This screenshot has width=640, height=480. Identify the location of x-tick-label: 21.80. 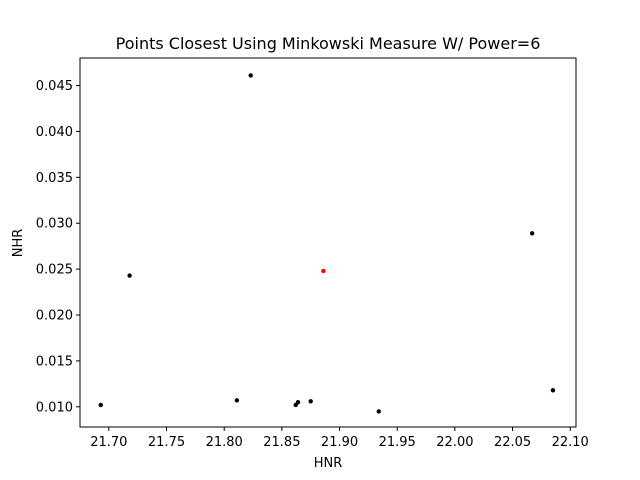
(224, 442).